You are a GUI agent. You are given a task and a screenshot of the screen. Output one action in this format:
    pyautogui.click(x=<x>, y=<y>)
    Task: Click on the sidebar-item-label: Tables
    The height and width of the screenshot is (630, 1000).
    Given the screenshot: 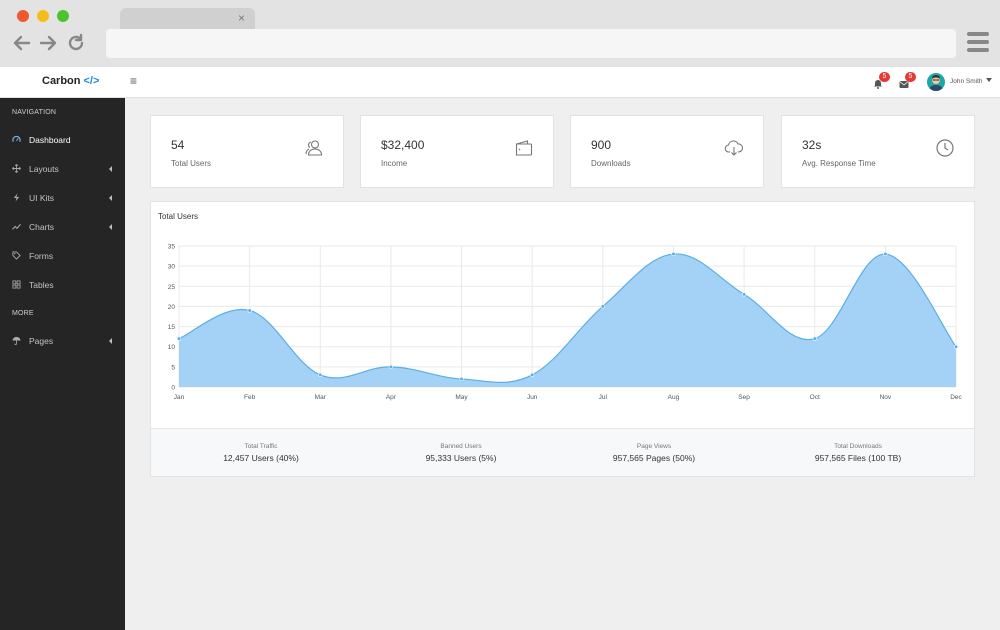 What is the action you would take?
    pyautogui.click(x=41, y=285)
    